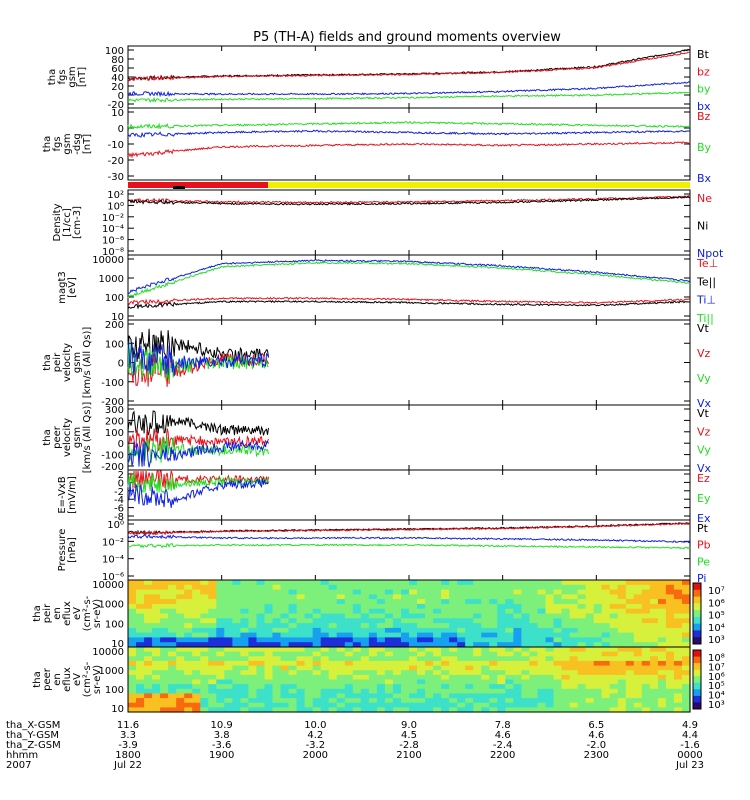  Describe the element at coordinates (716, 628) in the screenshot. I see `colorbar-tick-label: 10⁴` at that location.